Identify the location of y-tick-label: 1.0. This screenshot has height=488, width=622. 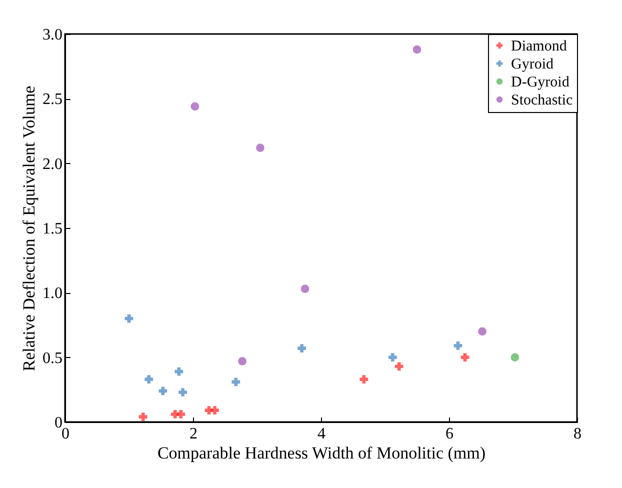
(52, 293).